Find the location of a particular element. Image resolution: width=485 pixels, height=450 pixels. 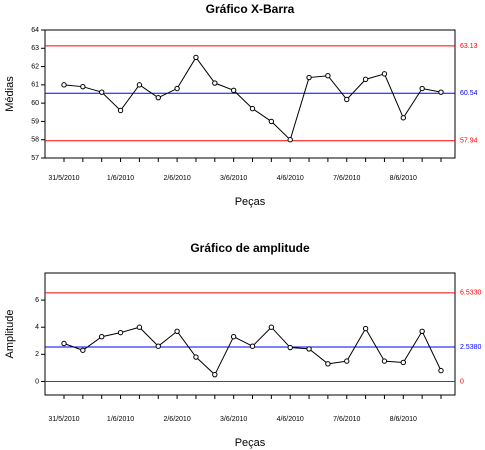

series-line is located at coordinates (252, 98).